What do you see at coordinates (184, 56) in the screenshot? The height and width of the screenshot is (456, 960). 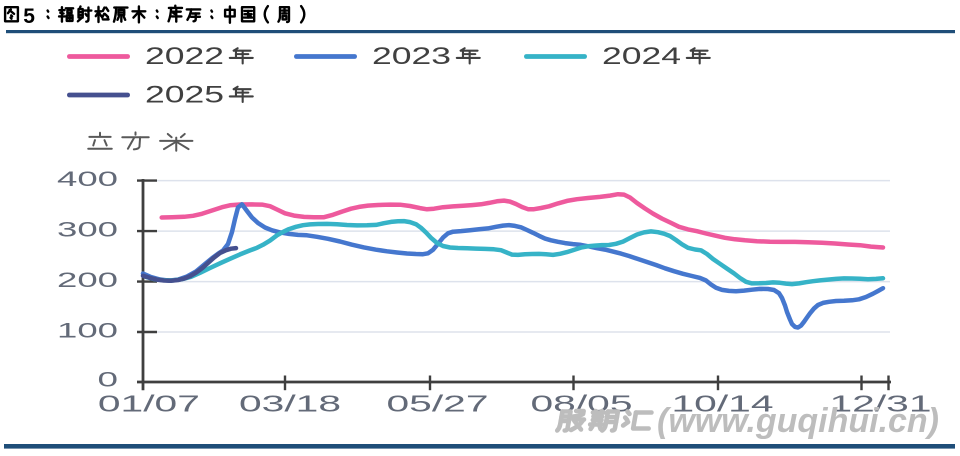 I see `svg-text: 2022` at bounding box center [184, 56].